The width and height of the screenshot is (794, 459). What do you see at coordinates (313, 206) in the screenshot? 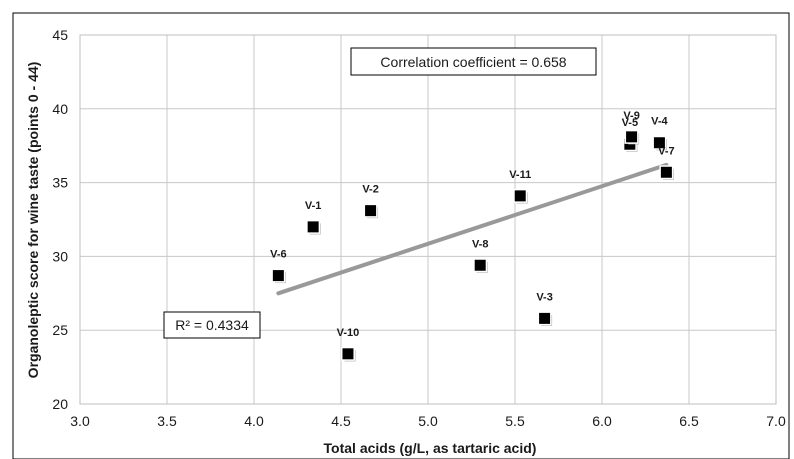
I see `data-point-label: V-1` at bounding box center [313, 206].